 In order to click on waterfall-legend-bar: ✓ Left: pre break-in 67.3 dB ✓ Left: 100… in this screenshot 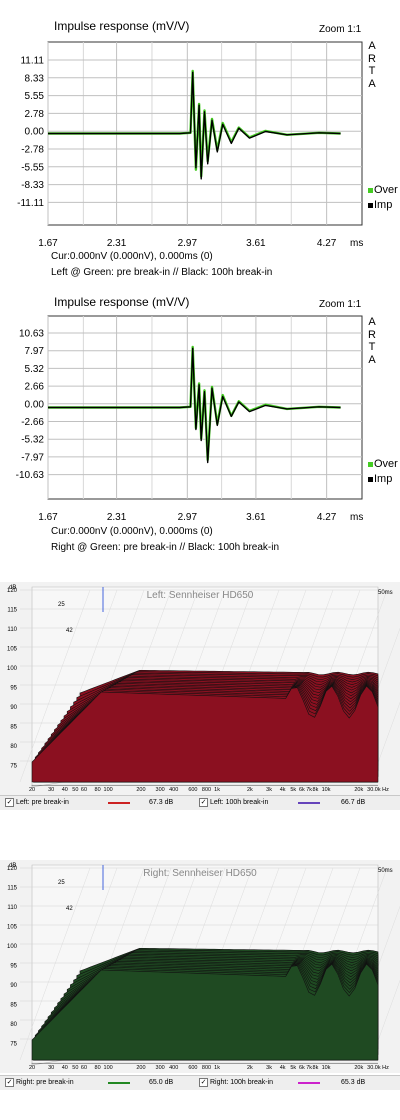, I will do `click(200, 802)`.